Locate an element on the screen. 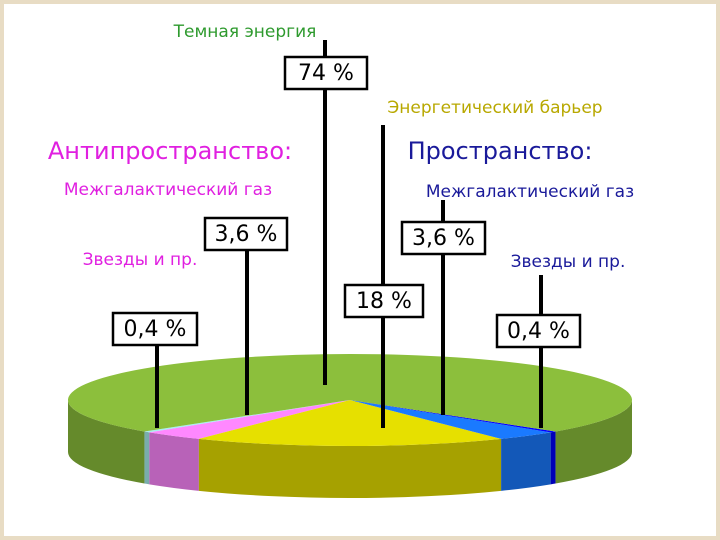  category-label: Энергетический барьер is located at coordinates (494, 108).